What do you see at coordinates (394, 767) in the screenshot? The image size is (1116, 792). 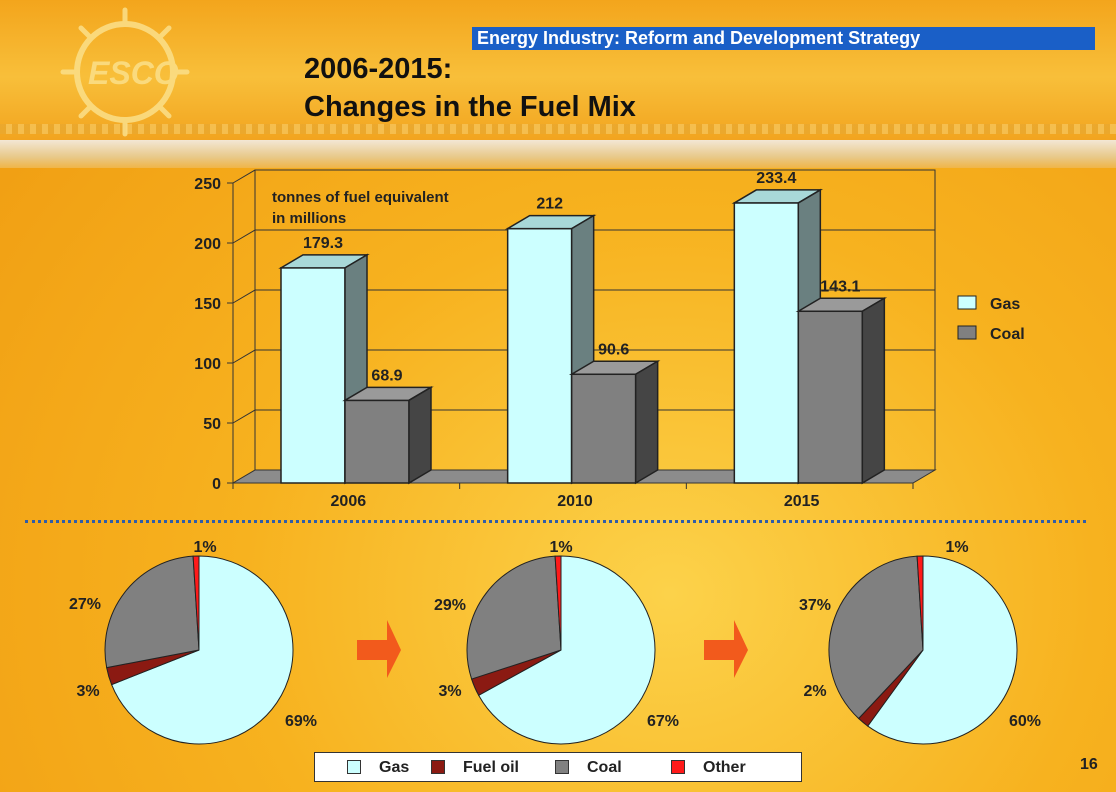 I see `legend-label-gas: Gas` at bounding box center [394, 767].